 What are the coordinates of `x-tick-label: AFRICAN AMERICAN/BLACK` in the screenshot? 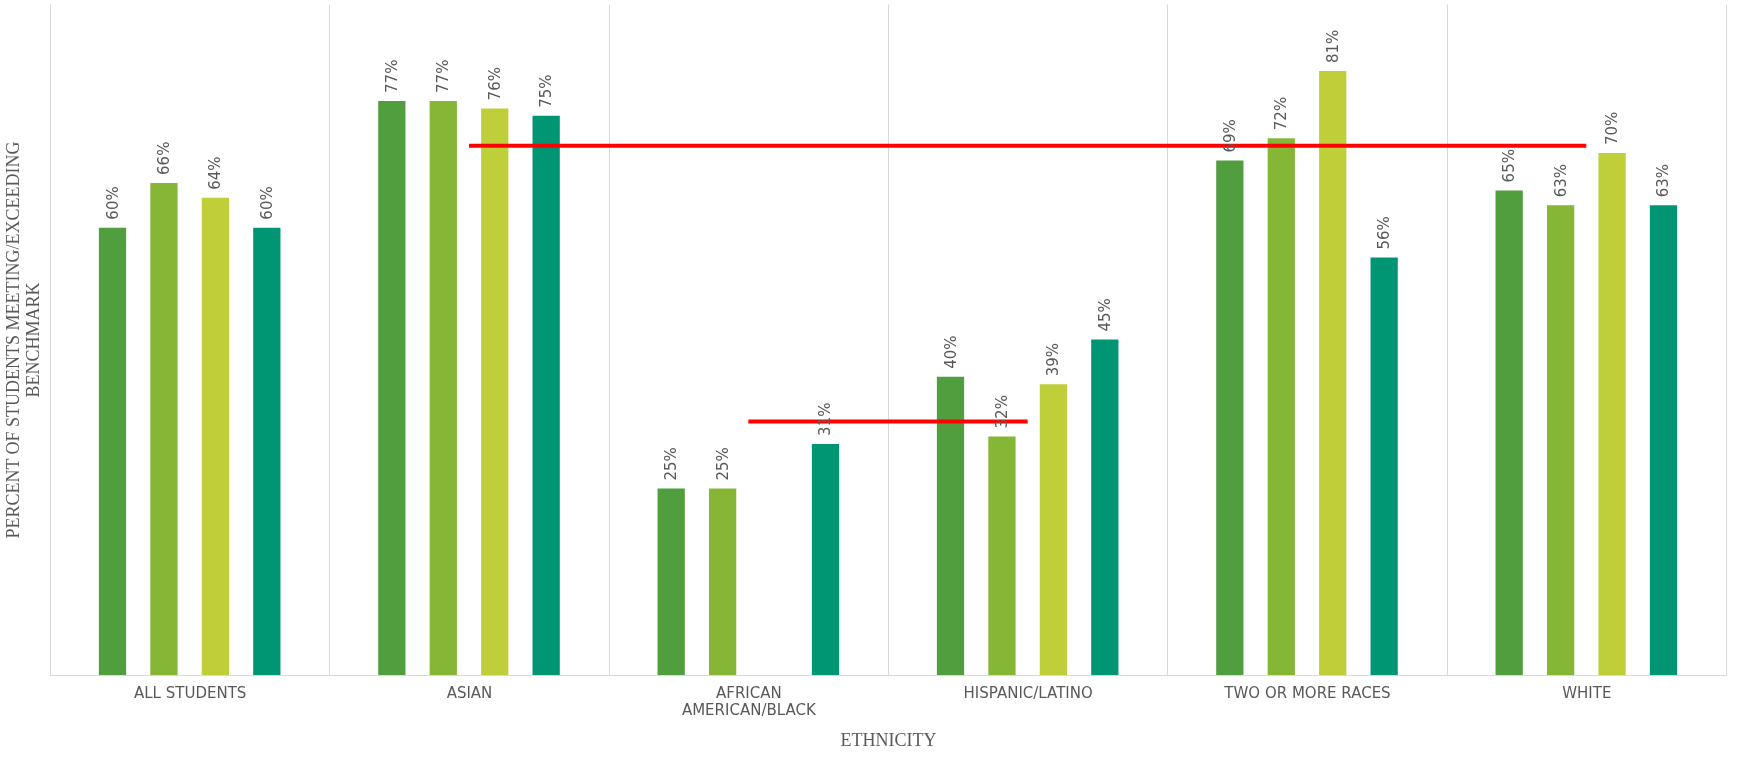 It's located at (749, 701).